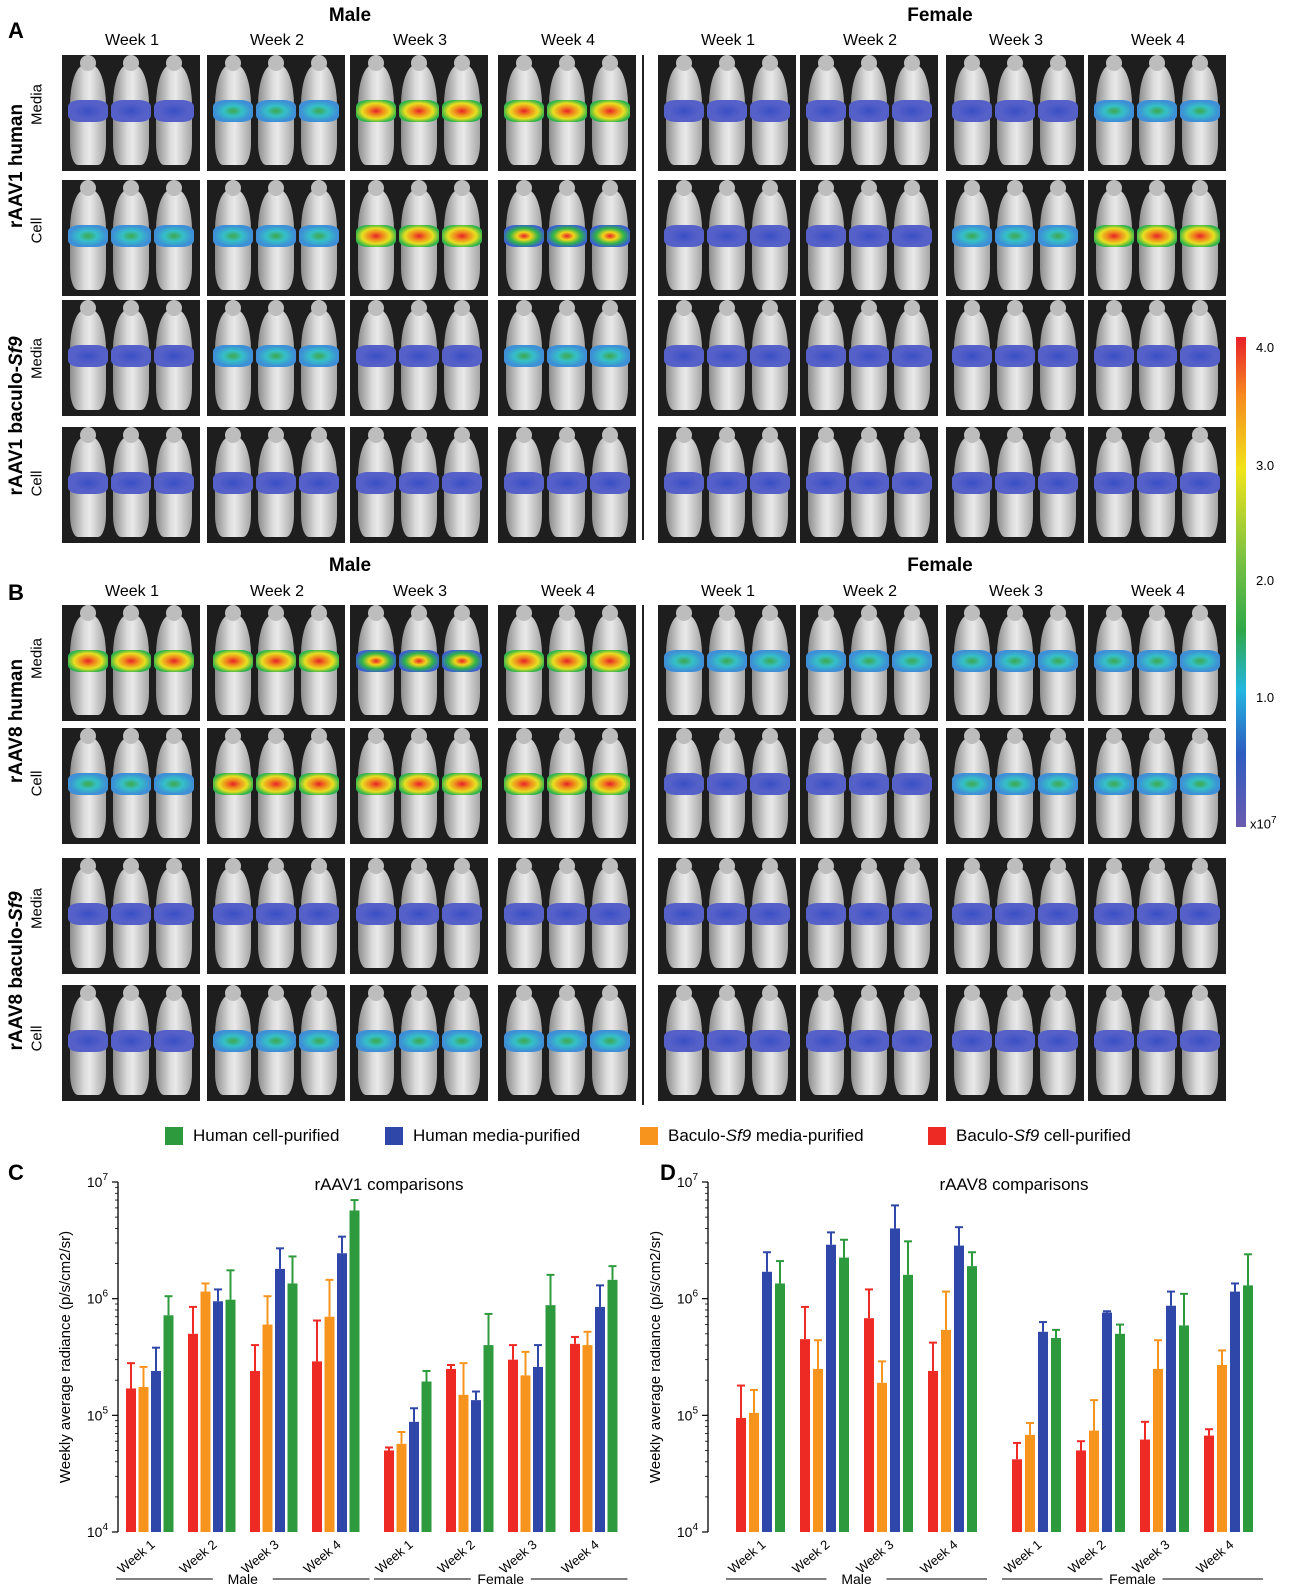 This screenshot has width=1308, height=1584. I want to click on row-label-media-1: Media, so click(37, 104).